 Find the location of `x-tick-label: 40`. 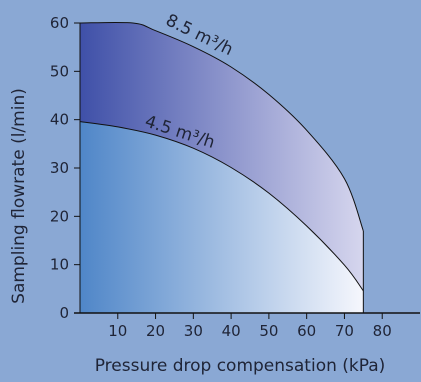

x-tick-label: 40 is located at coordinates (231, 331).